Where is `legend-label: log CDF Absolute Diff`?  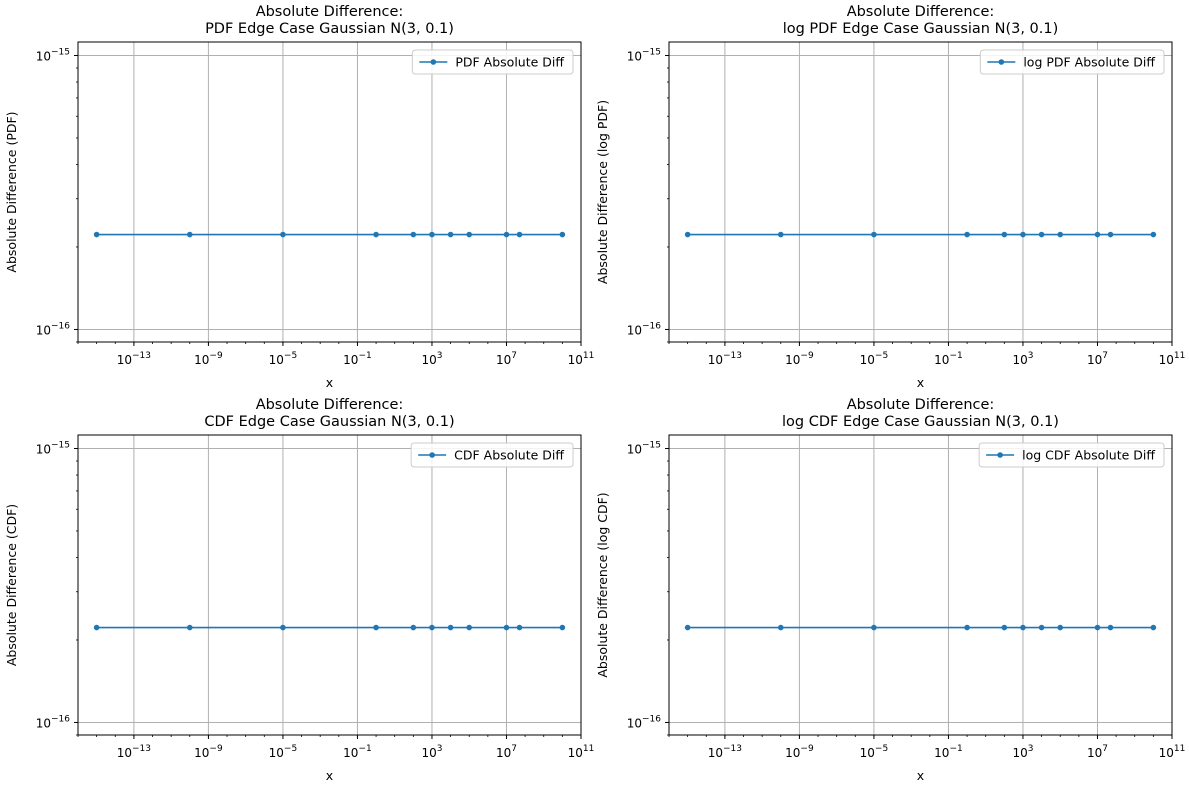 legend-label: log CDF Absolute Diff is located at coordinates (1088, 455).